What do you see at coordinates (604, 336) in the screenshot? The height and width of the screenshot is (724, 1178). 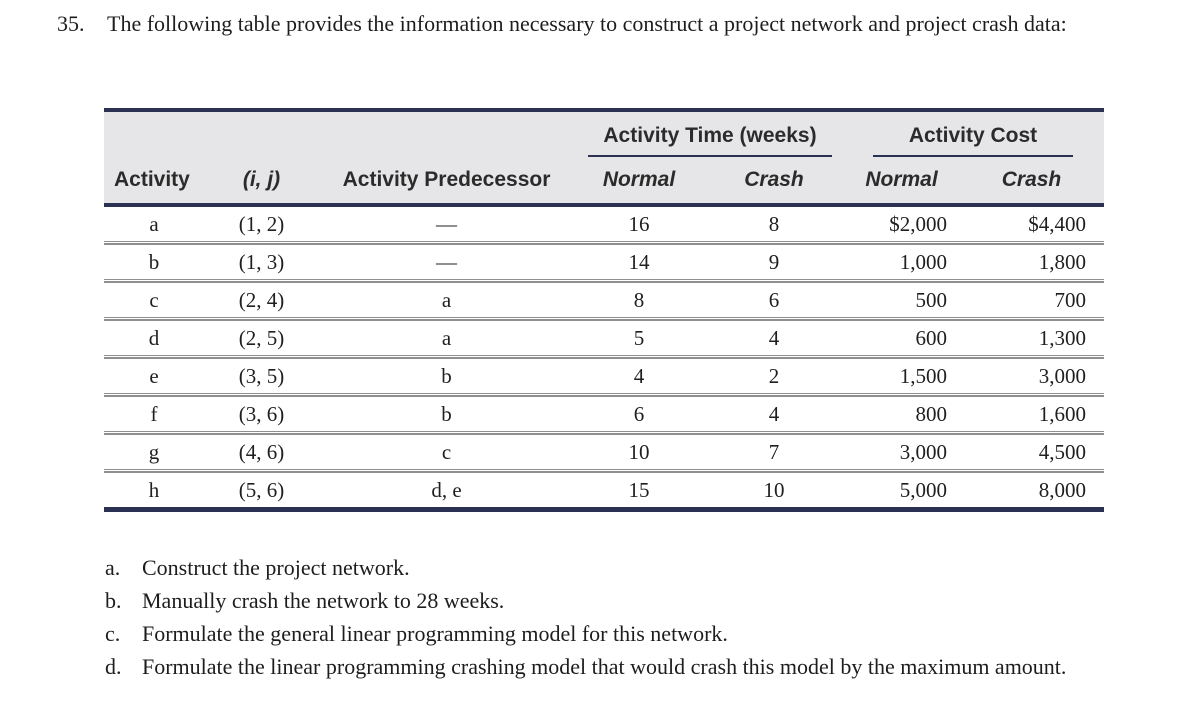 I see `table-row: d (2, 5) a 5 4 600 1,300` at bounding box center [604, 336].